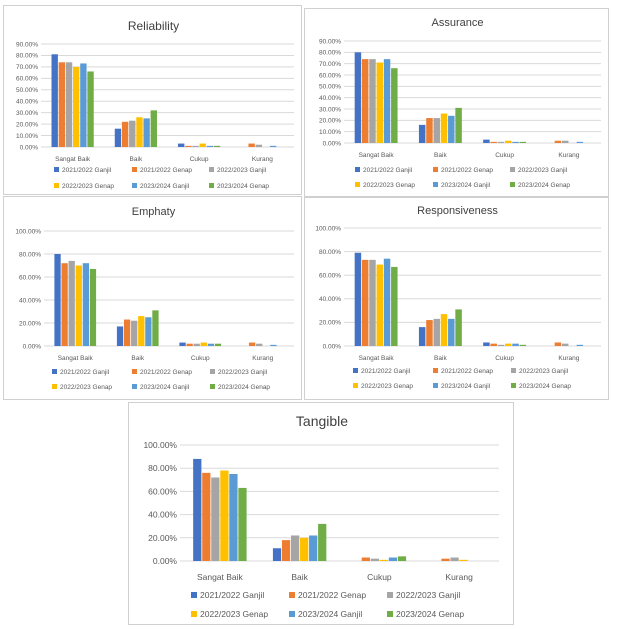 This screenshot has width=618, height=629. Describe the element at coordinates (330, 64) in the screenshot. I see `y-tick-label: 70.00%` at that location.